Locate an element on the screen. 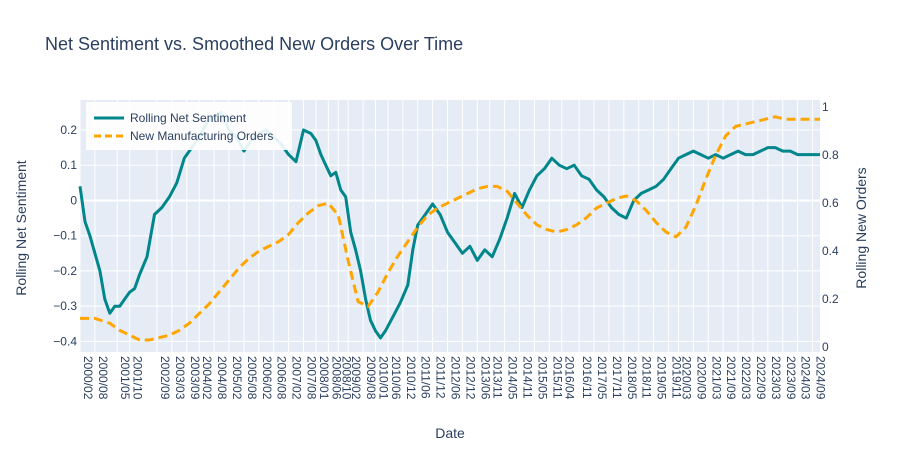 This screenshot has height=455, width=900. x-tick-label: 2007/08 is located at coordinates (311, 378).